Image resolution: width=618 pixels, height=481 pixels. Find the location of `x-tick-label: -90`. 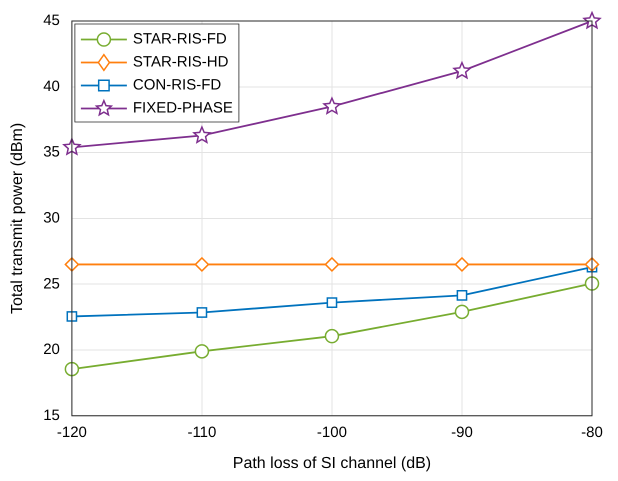

x-tick-label: -90 is located at coordinates (462, 432).